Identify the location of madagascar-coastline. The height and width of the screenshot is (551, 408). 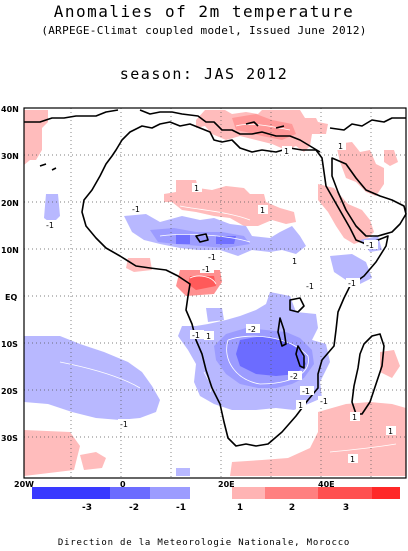
(368, 374).